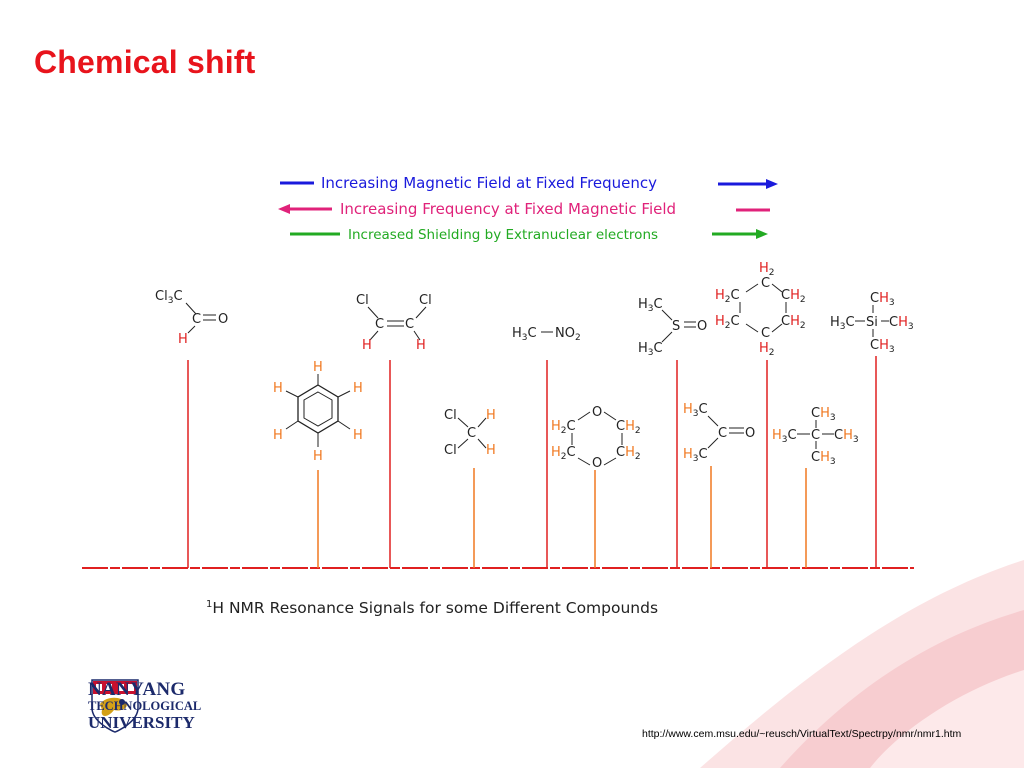 The width and height of the screenshot is (1024, 768). Describe the element at coordinates (209, 604) in the screenshot. I see `caption-superscript: 1` at that location.